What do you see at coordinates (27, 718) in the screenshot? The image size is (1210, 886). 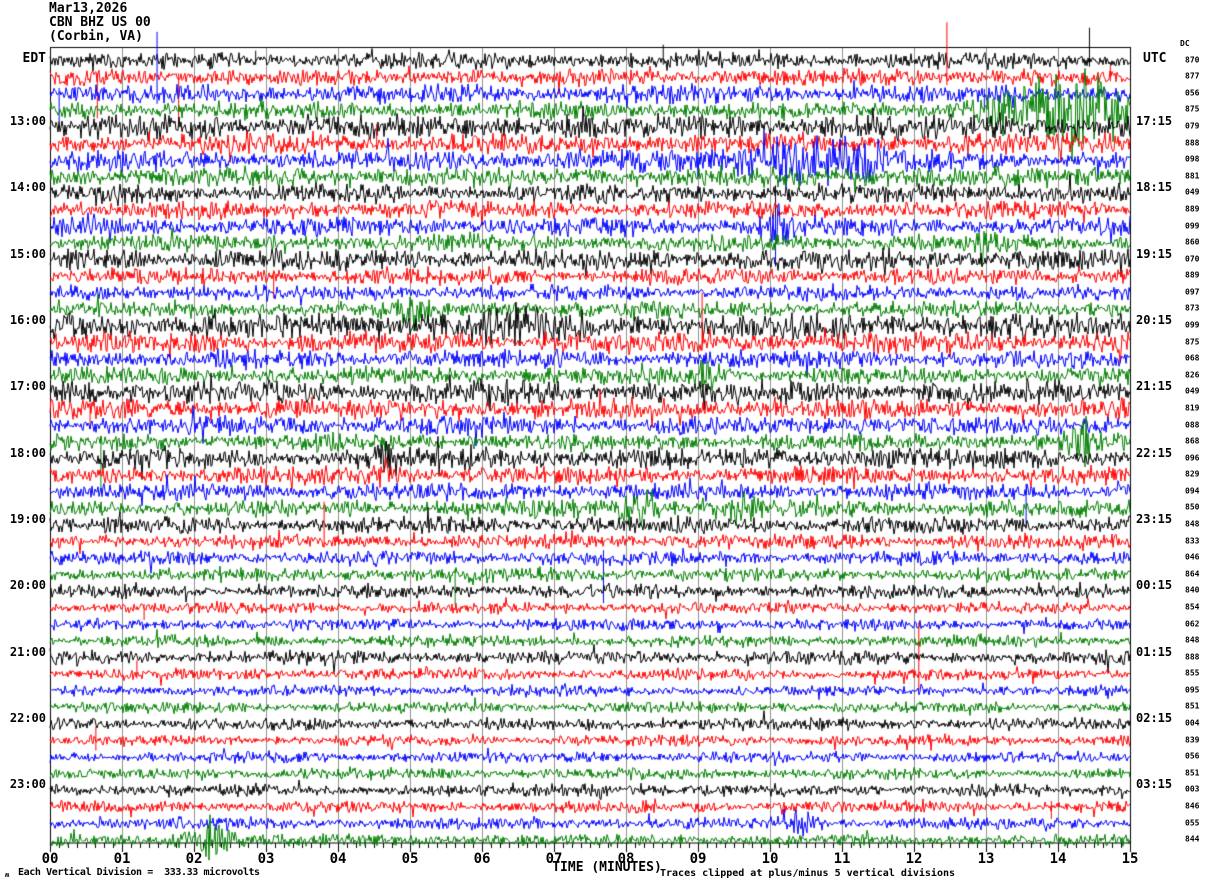 I see `left-hour-label: 22:00` at bounding box center [27, 718].